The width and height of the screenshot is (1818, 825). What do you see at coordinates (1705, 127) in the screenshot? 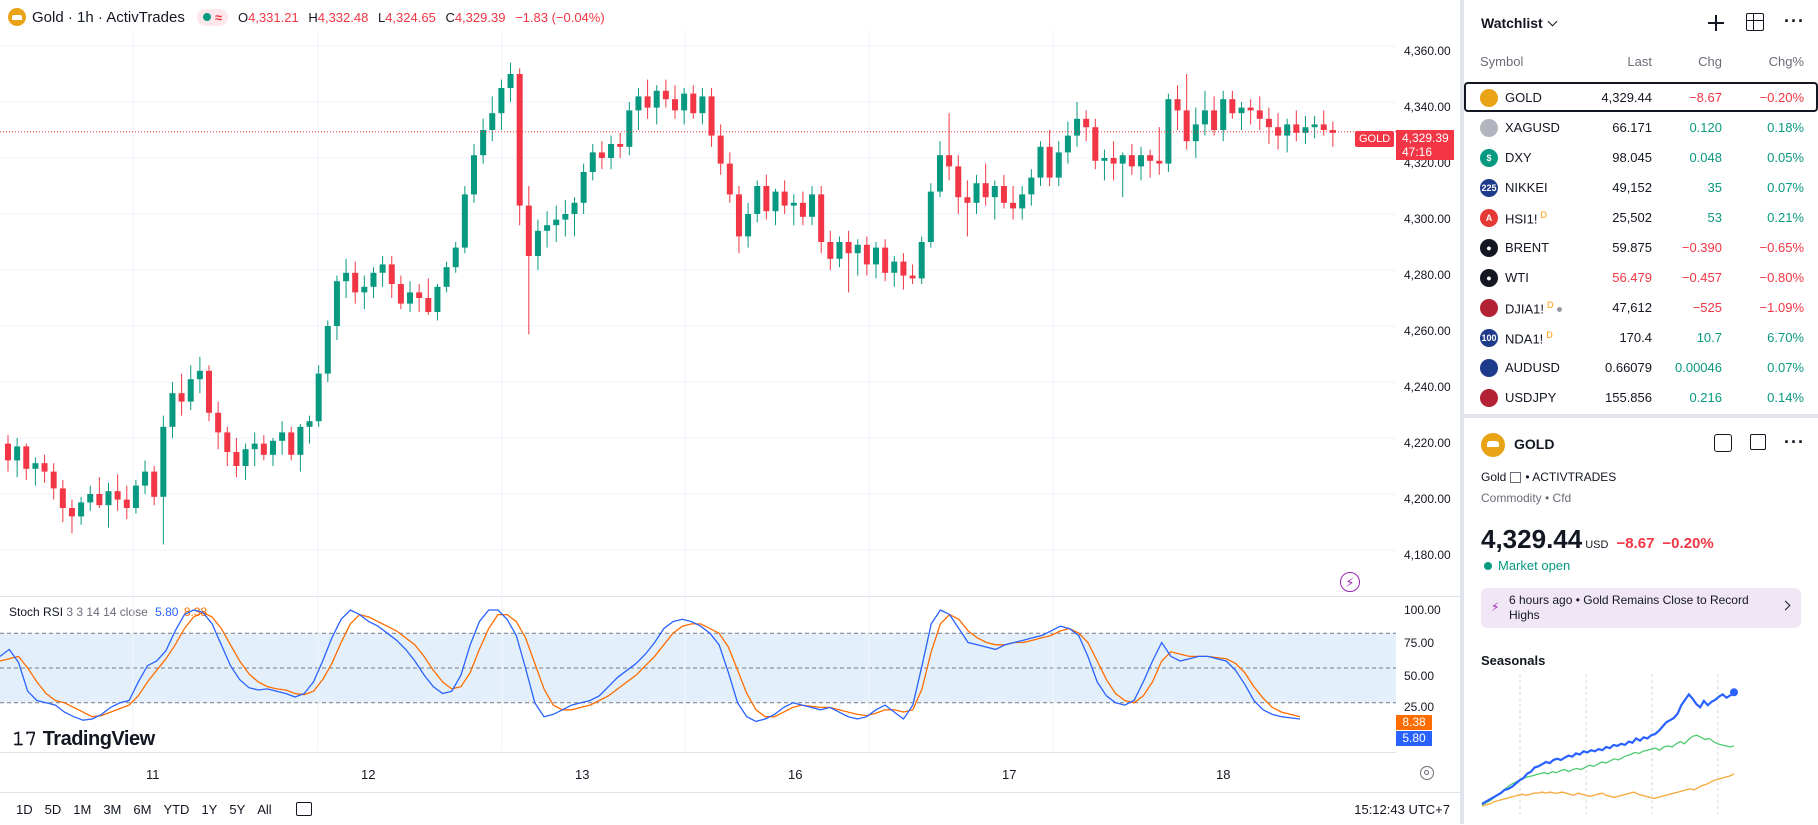
I see `row-chg: 0.120` at bounding box center [1705, 127].